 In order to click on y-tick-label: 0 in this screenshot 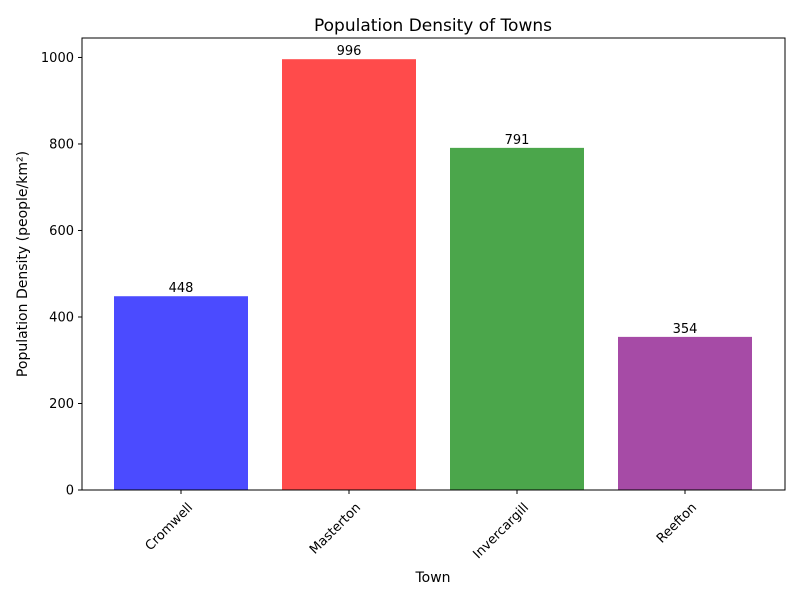, I will do `click(70, 491)`.